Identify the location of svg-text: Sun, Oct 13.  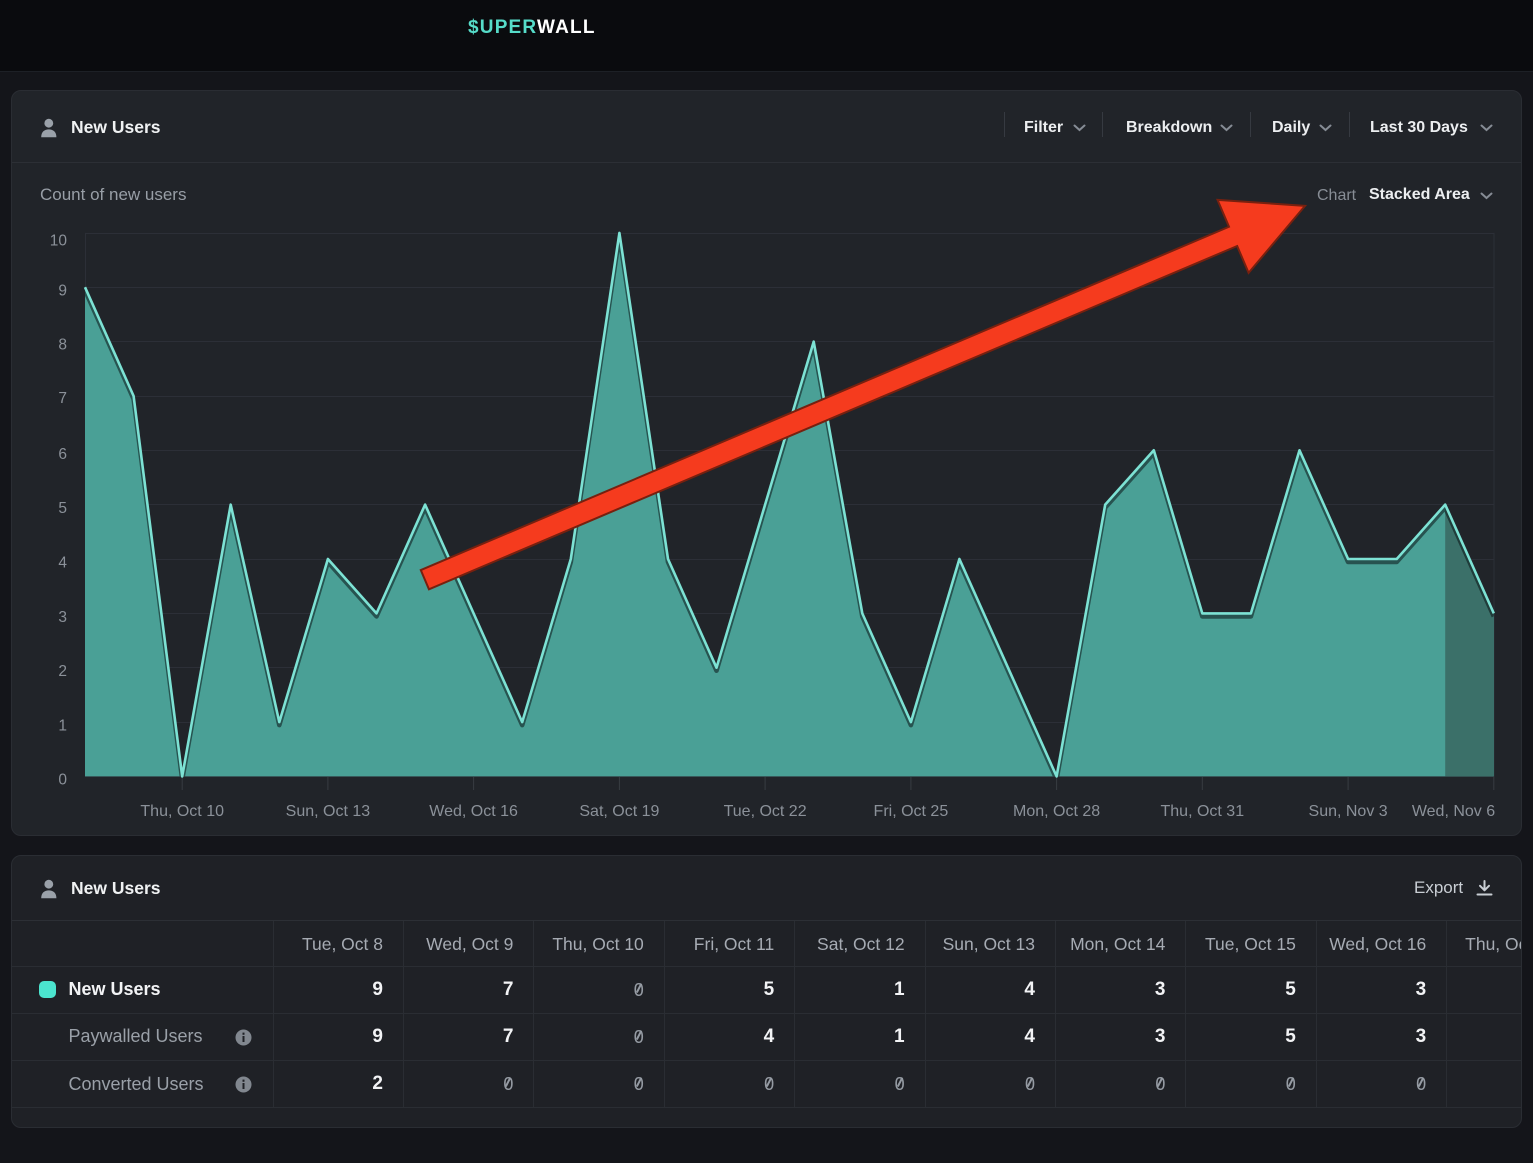
(328, 811).